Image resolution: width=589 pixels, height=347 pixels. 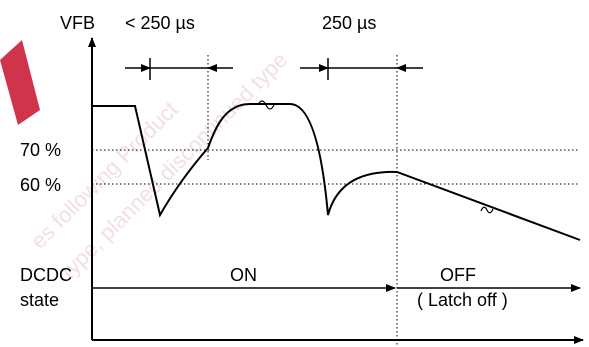 What do you see at coordinates (39, 300) in the screenshot?
I see `state-row-label-line2: state` at bounding box center [39, 300].